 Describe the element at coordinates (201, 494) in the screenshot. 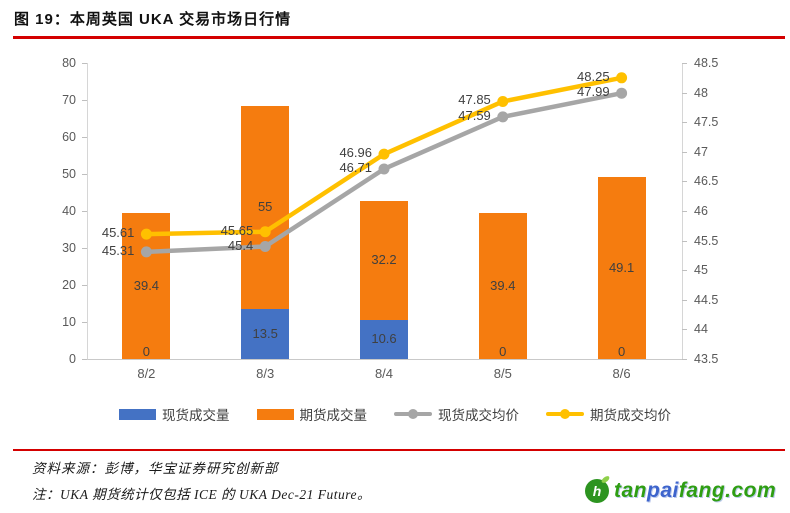

I see `footnote: 注：UKA 期货统计仅包括 ICE 的 UKA Dec-21 Future。` at that location.